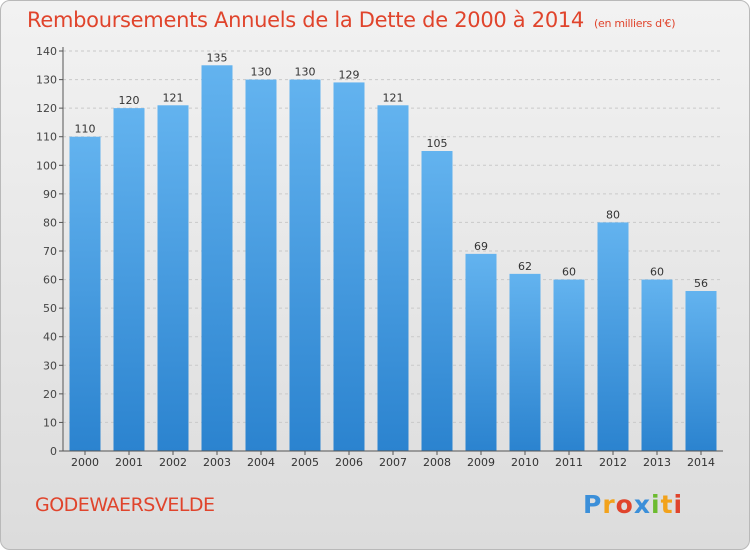 Image resolution: width=750 pixels, height=550 pixels. What do you see at coordinates (701, 462) in the screenshot?
I see `x-tick-label: 2014` at bounding box center [701, 462].